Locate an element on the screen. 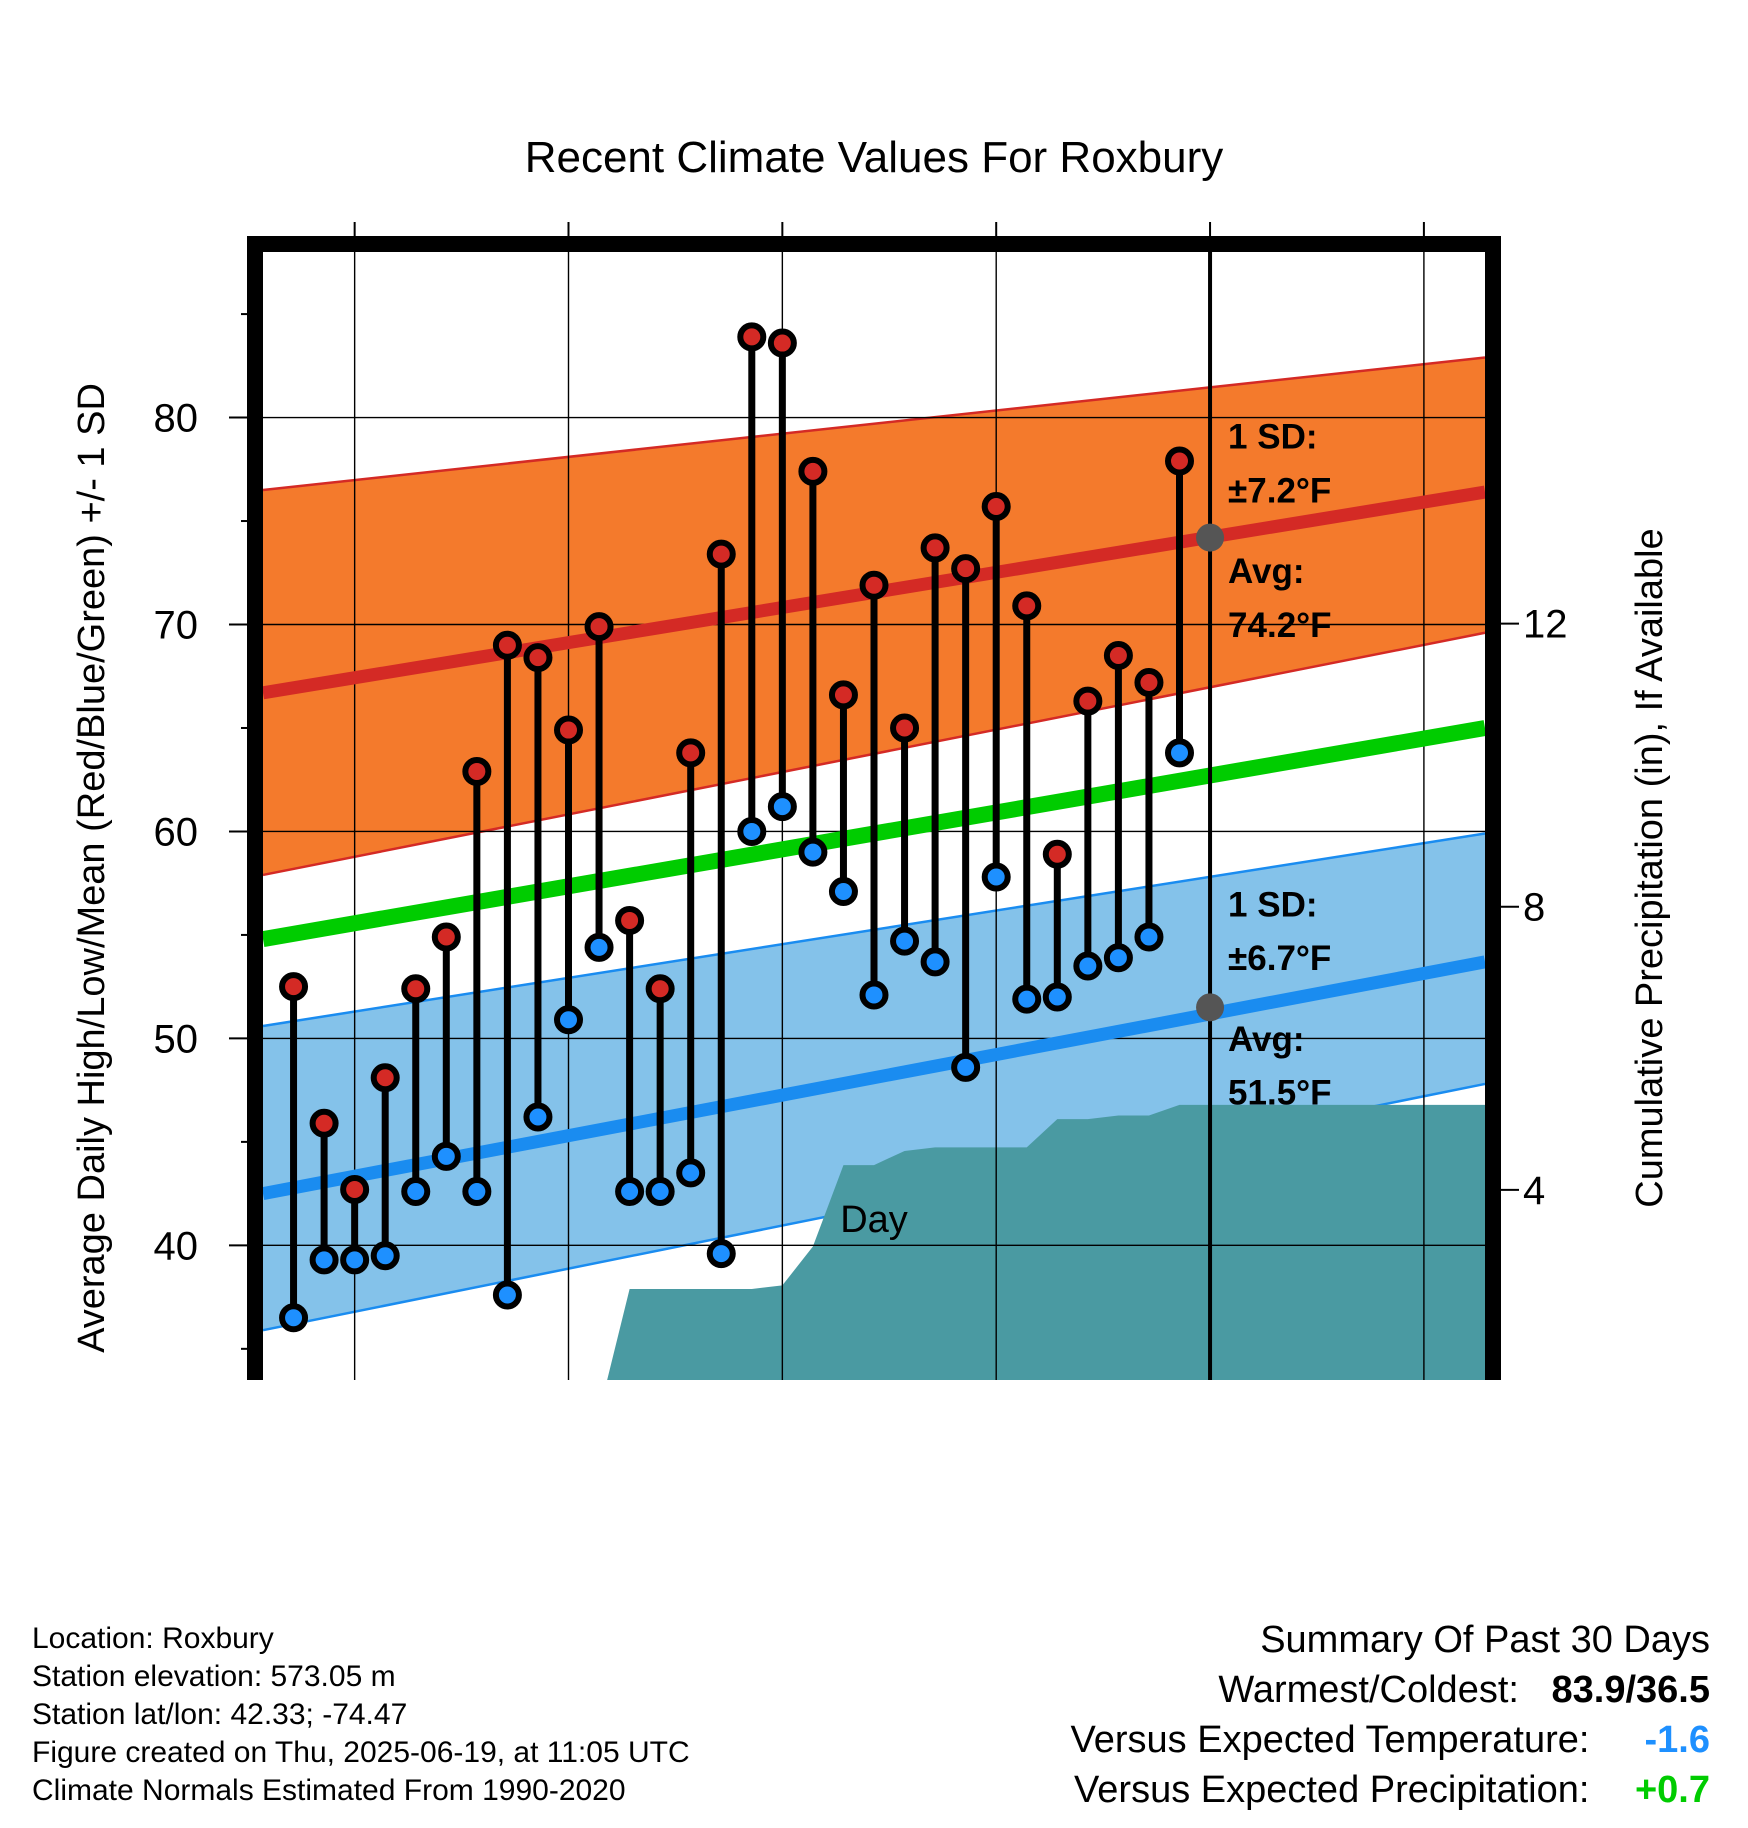  warmest-value: 83.9/36.5 is located at coordinates (1630, 1690).